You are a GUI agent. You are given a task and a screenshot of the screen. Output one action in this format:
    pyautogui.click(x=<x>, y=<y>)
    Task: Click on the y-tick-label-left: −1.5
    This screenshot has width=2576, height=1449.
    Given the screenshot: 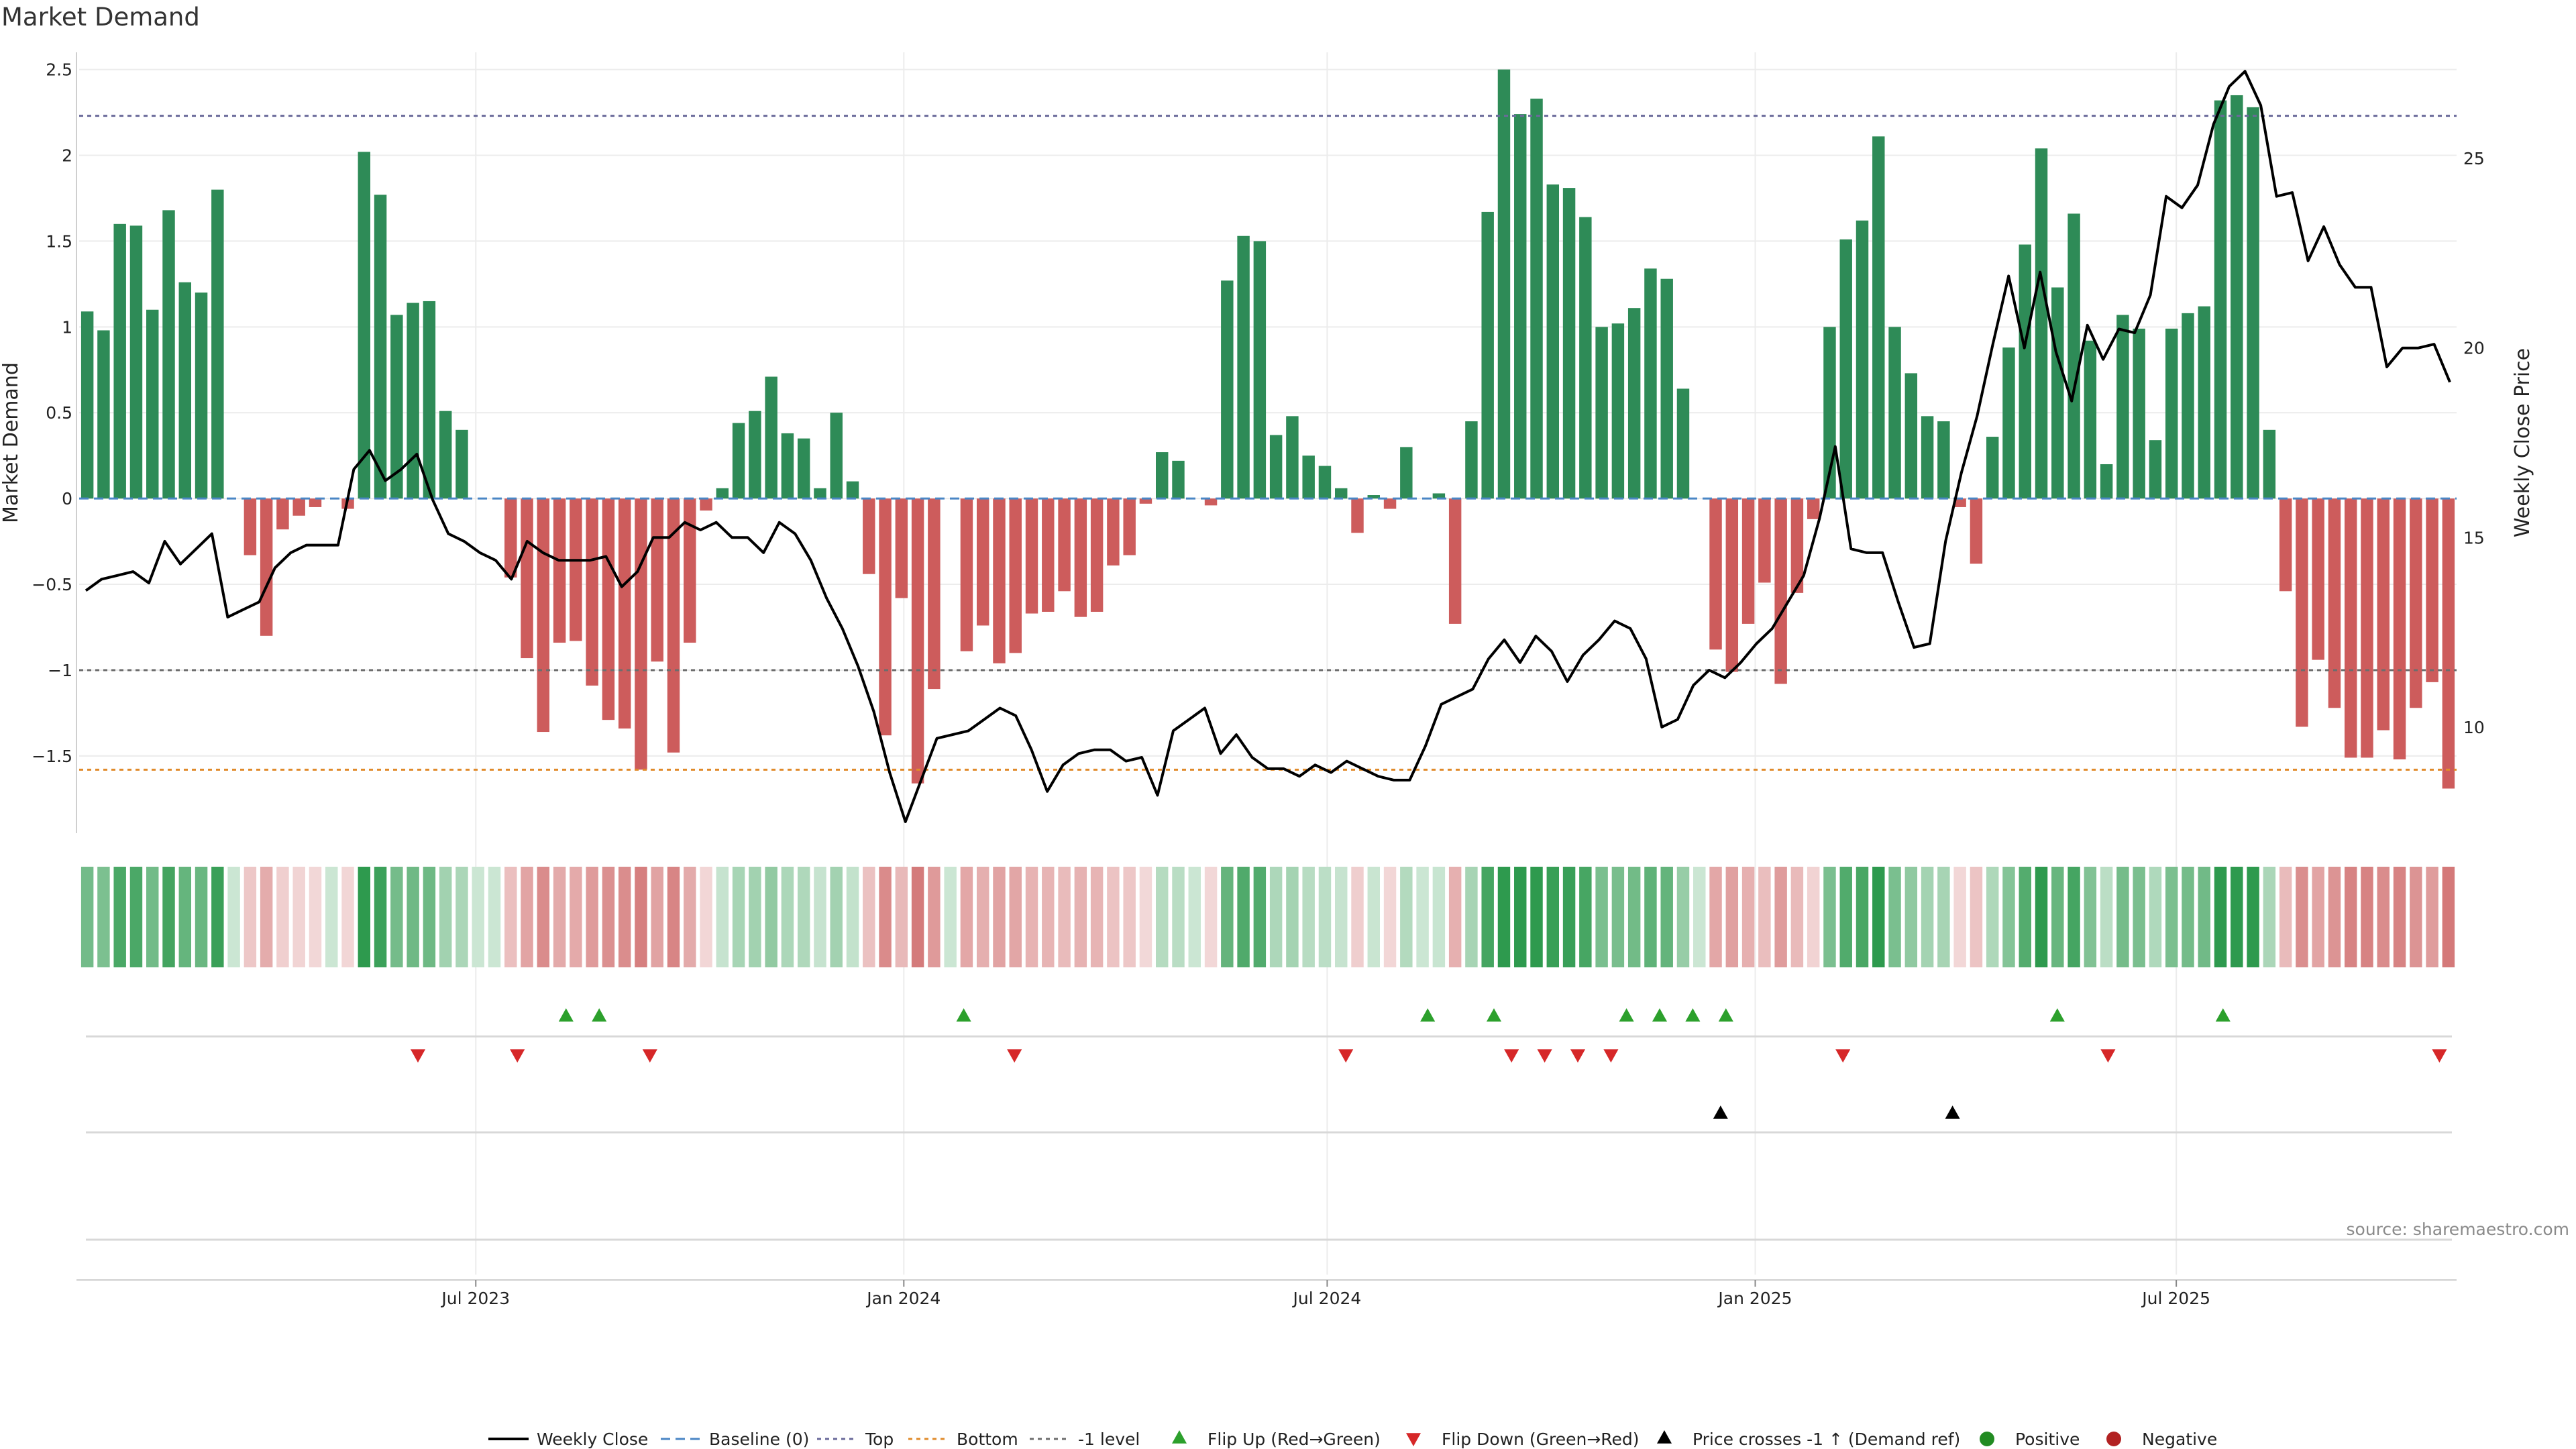 What is the action you would take?
    pyautogui.click(x=52, y=756)
    